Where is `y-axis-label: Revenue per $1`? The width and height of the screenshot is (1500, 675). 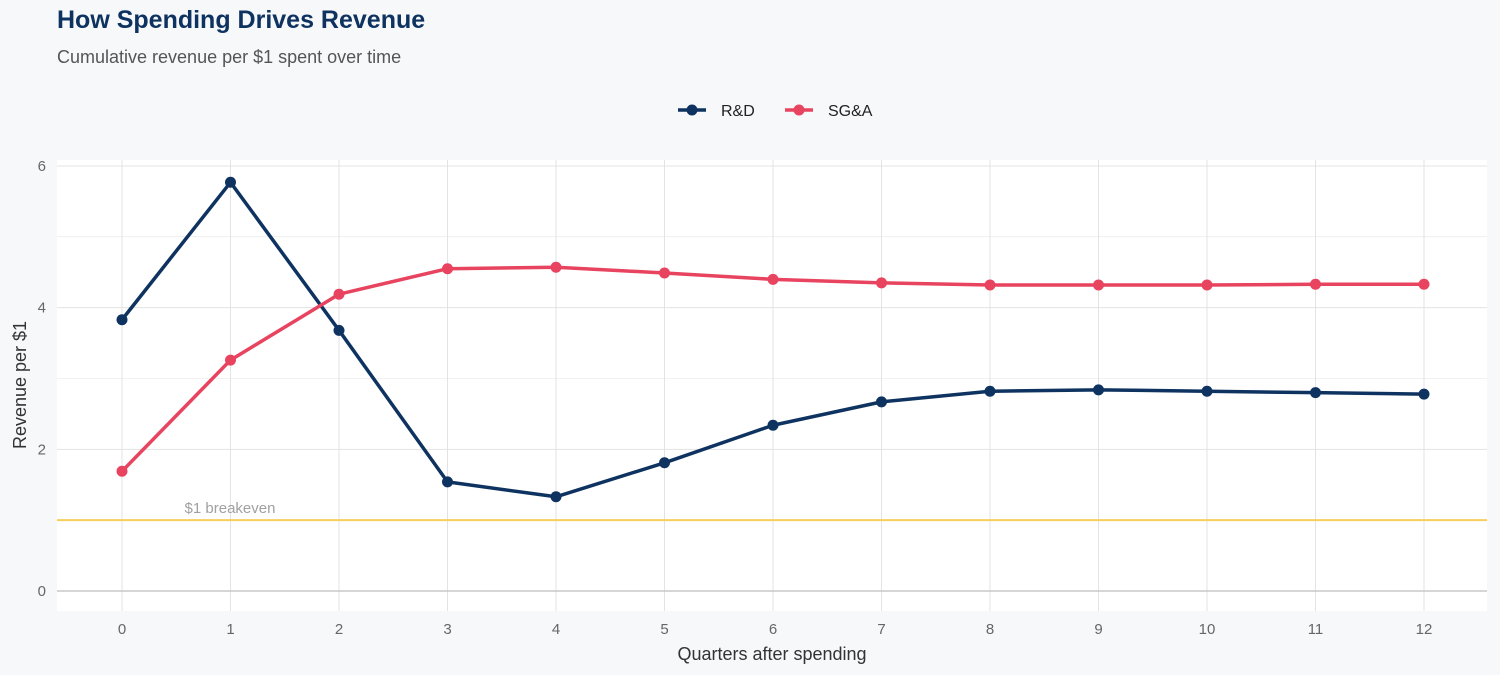 y-axis-label: Revenue per $1 is located at coordinates (20, 385).